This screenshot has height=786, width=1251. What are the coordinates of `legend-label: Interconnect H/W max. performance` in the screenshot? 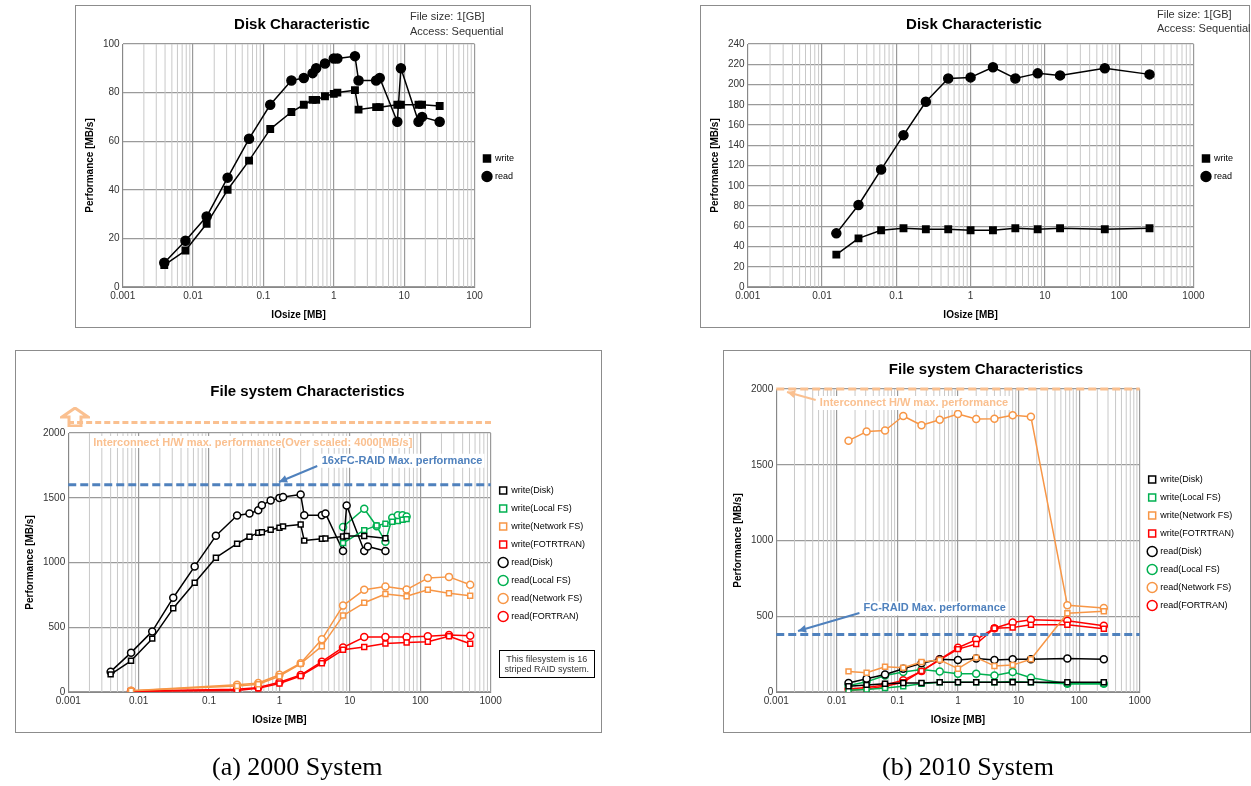 It's located at (914, 402).